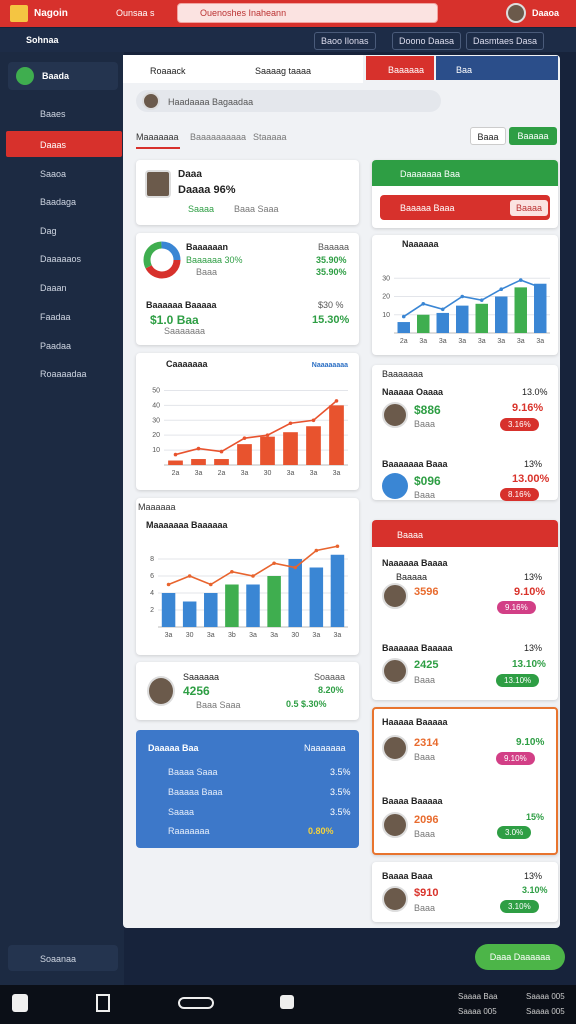 The height and width of the screenshot is (1024, 576). I want to click on search-row, so click(288, 101).